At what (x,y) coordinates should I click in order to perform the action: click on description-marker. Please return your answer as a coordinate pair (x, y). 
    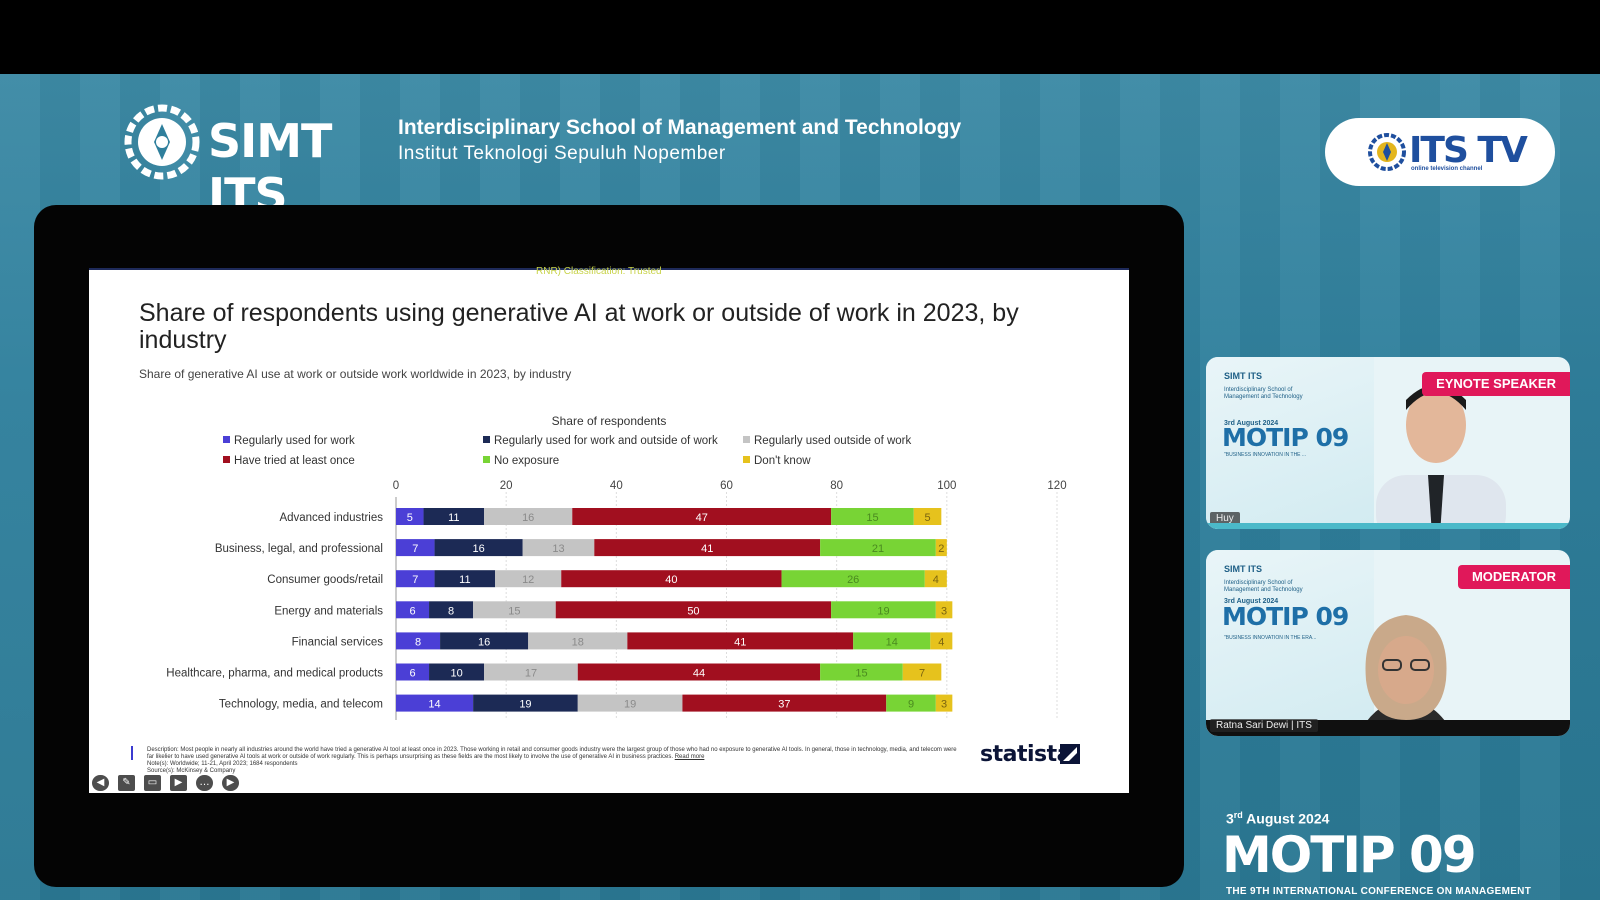
    Looking at the image, I should click on (132, 753).